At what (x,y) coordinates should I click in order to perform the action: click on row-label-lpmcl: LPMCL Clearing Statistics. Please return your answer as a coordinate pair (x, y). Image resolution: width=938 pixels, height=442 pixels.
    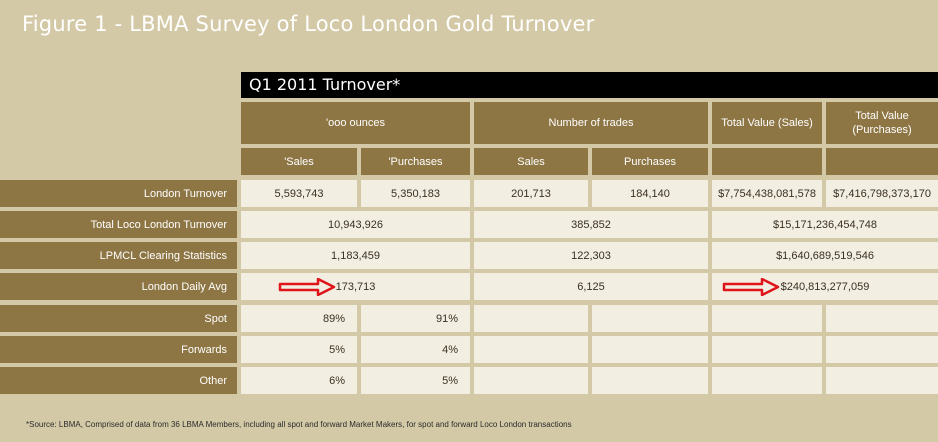
    Looking at the image, I should click on (118, 255).